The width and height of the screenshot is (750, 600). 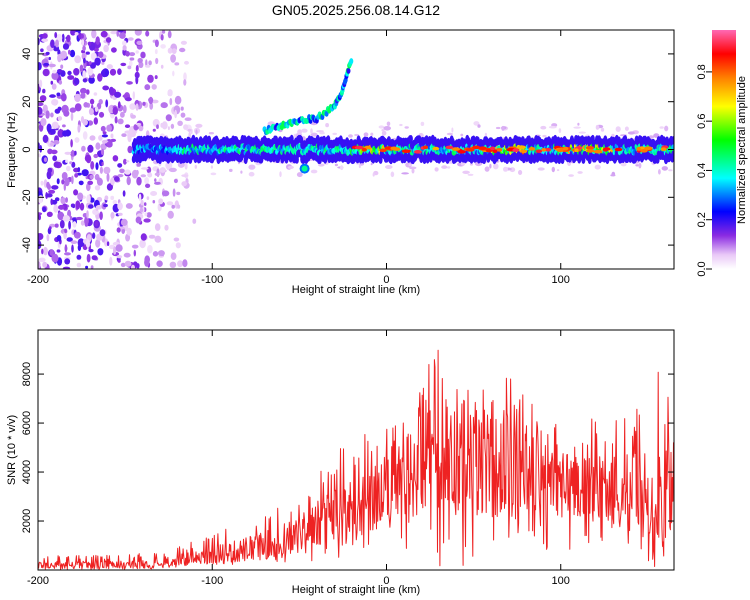 I want to click on colorbar-tick-label: 0.4, so click(x=702, y=170).